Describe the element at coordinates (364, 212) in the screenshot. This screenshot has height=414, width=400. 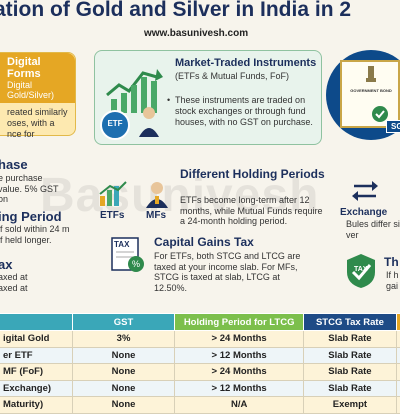
I see `exchange-title: Exchange` at that location.